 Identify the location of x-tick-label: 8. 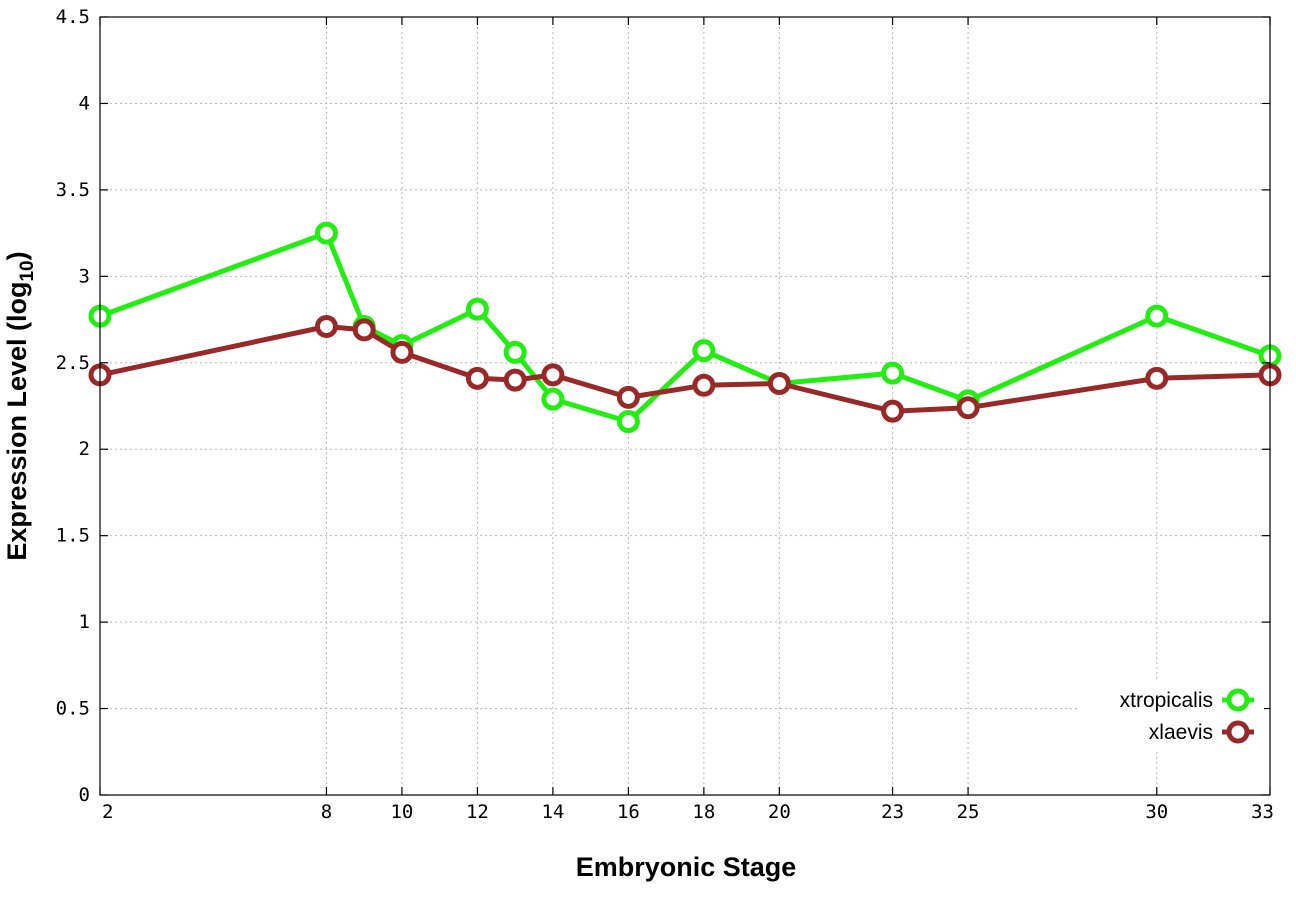
(326, 812).